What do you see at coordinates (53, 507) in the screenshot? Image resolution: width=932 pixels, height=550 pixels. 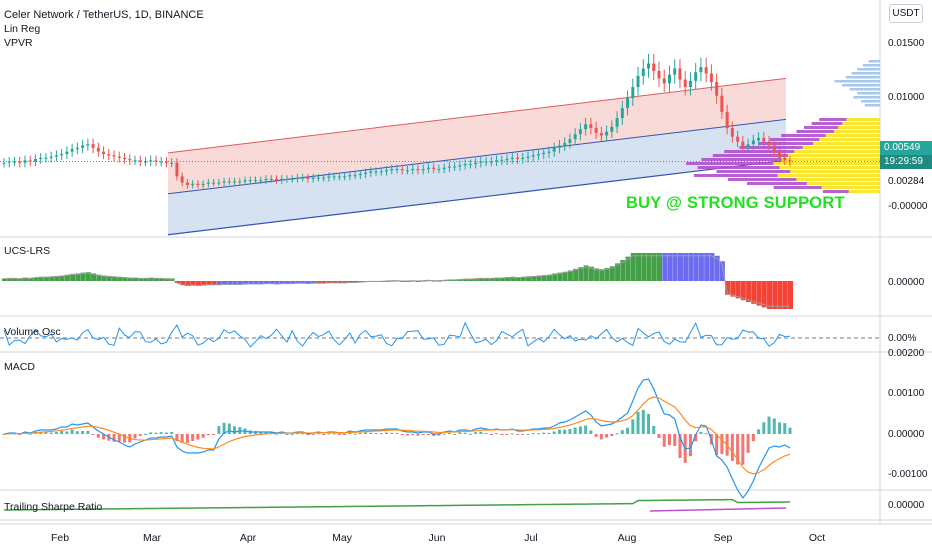 I see `sharpe-label: Trailing Sharpe Ratio` at bounding box center [53, 507].